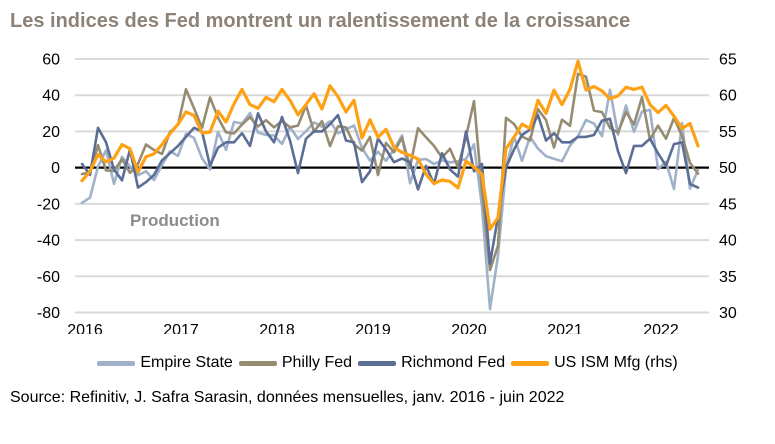 The width and height of the screenshot is (775, 444). Describe the element at coordinates (469, 328) in the screenshot. I see `x-axis-tick-label: 2020` at that location.